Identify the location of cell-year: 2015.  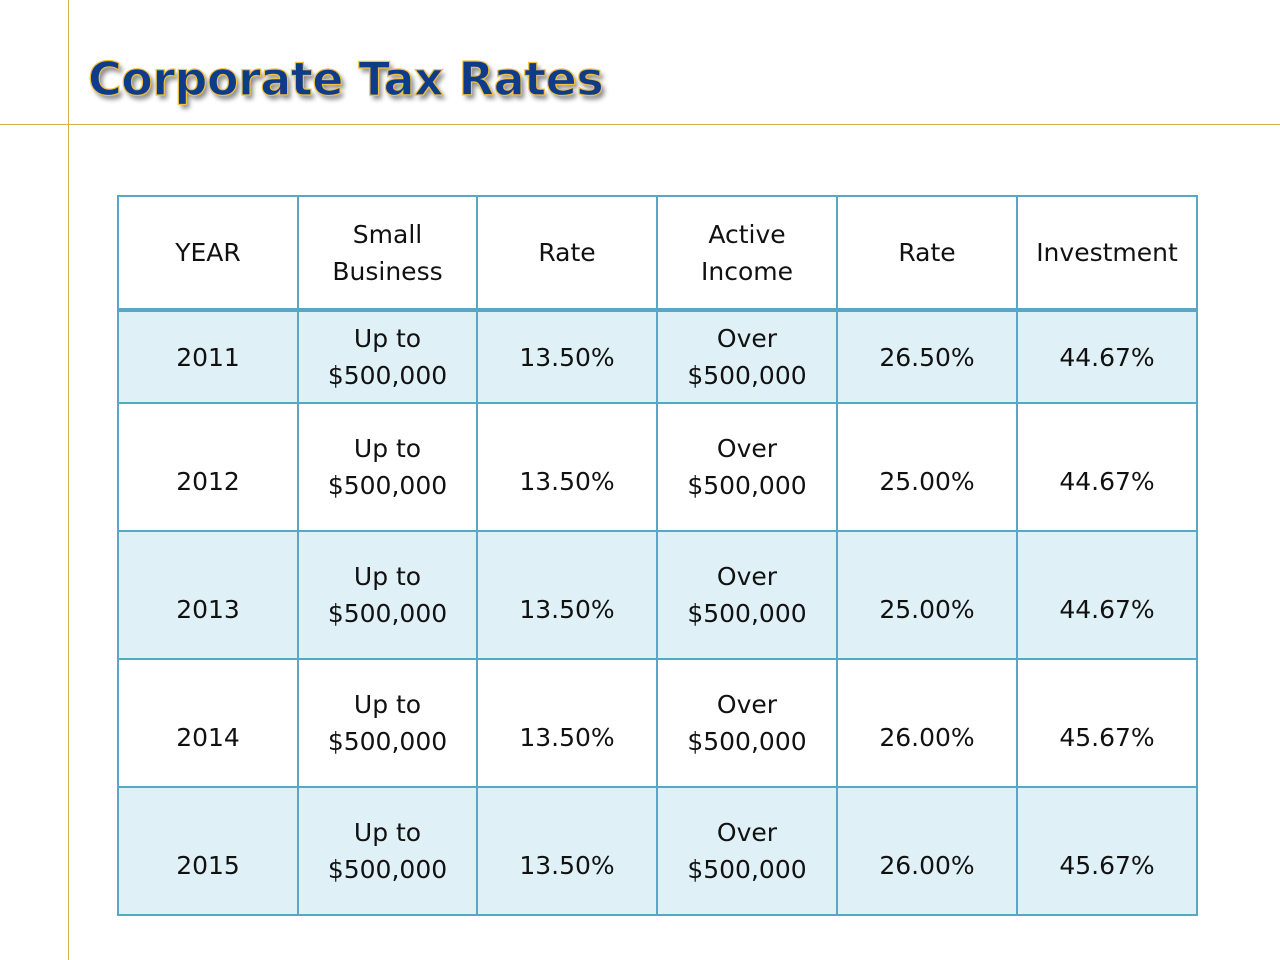
(208, 851).